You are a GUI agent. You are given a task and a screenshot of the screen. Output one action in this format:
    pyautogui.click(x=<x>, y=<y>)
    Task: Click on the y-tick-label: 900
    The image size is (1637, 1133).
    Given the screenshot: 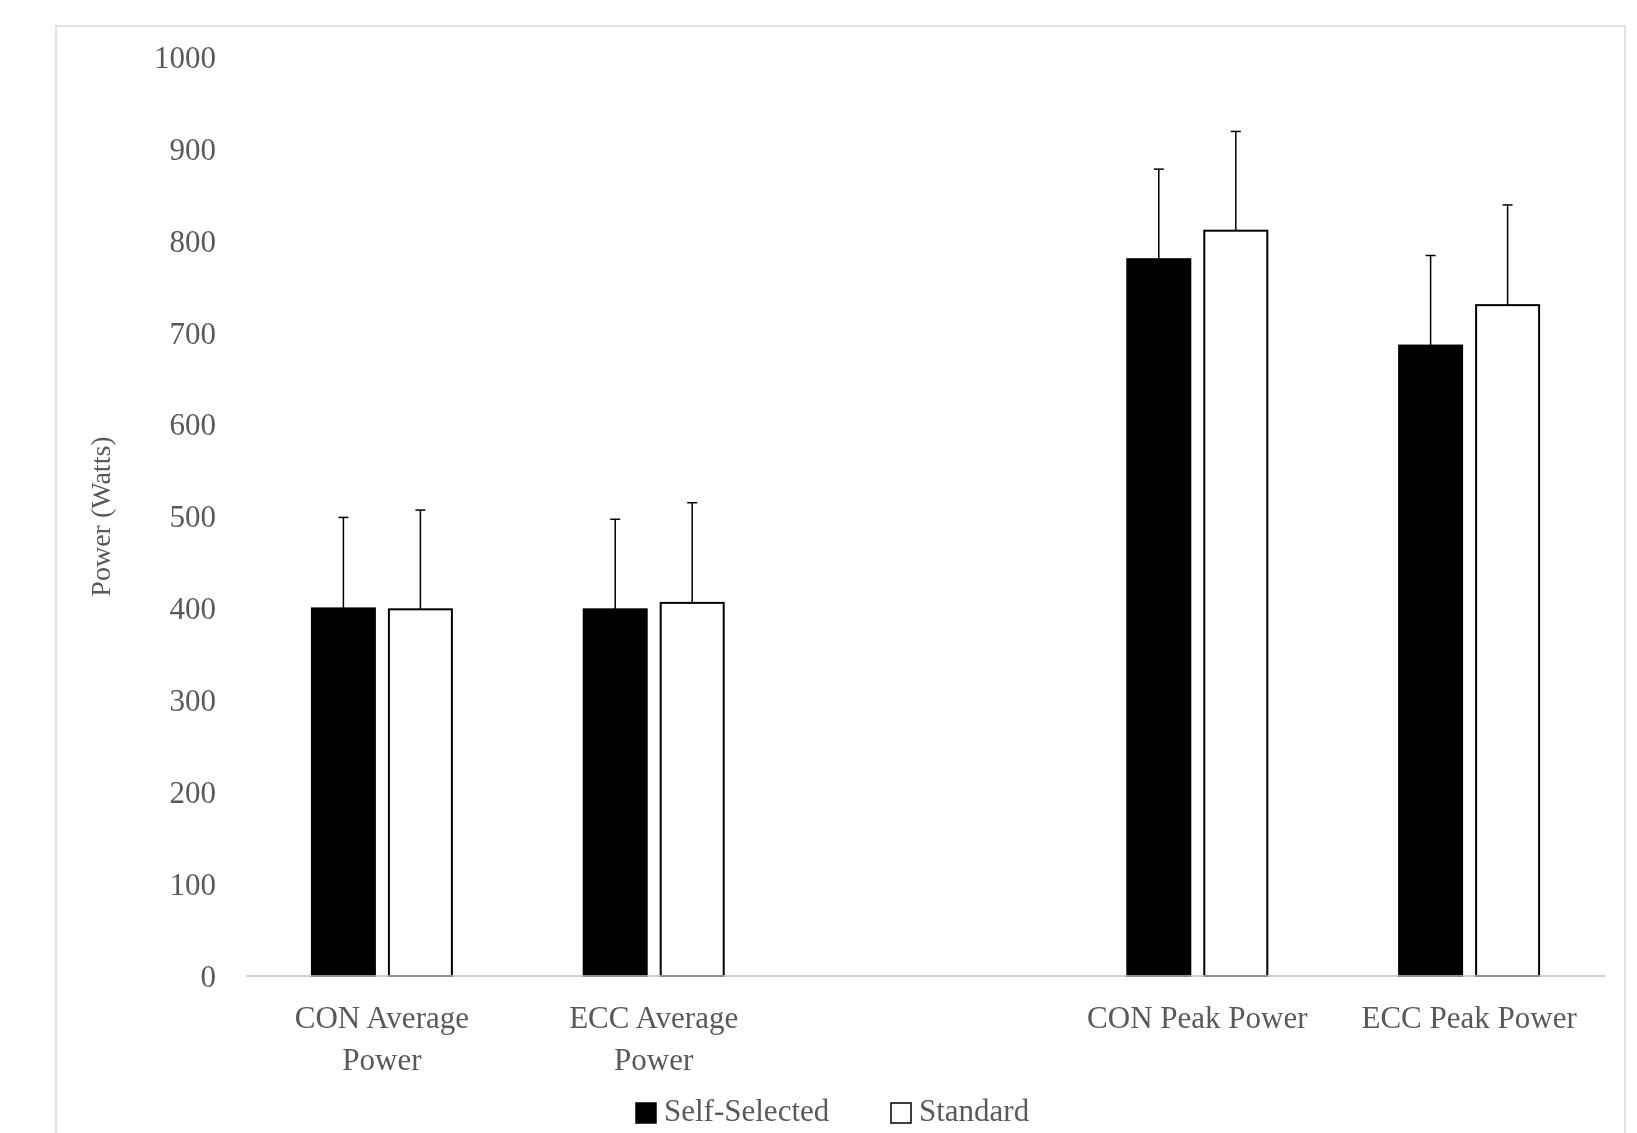 What is the action you would take?
    pyautogui.click(x=192, y=149)
    